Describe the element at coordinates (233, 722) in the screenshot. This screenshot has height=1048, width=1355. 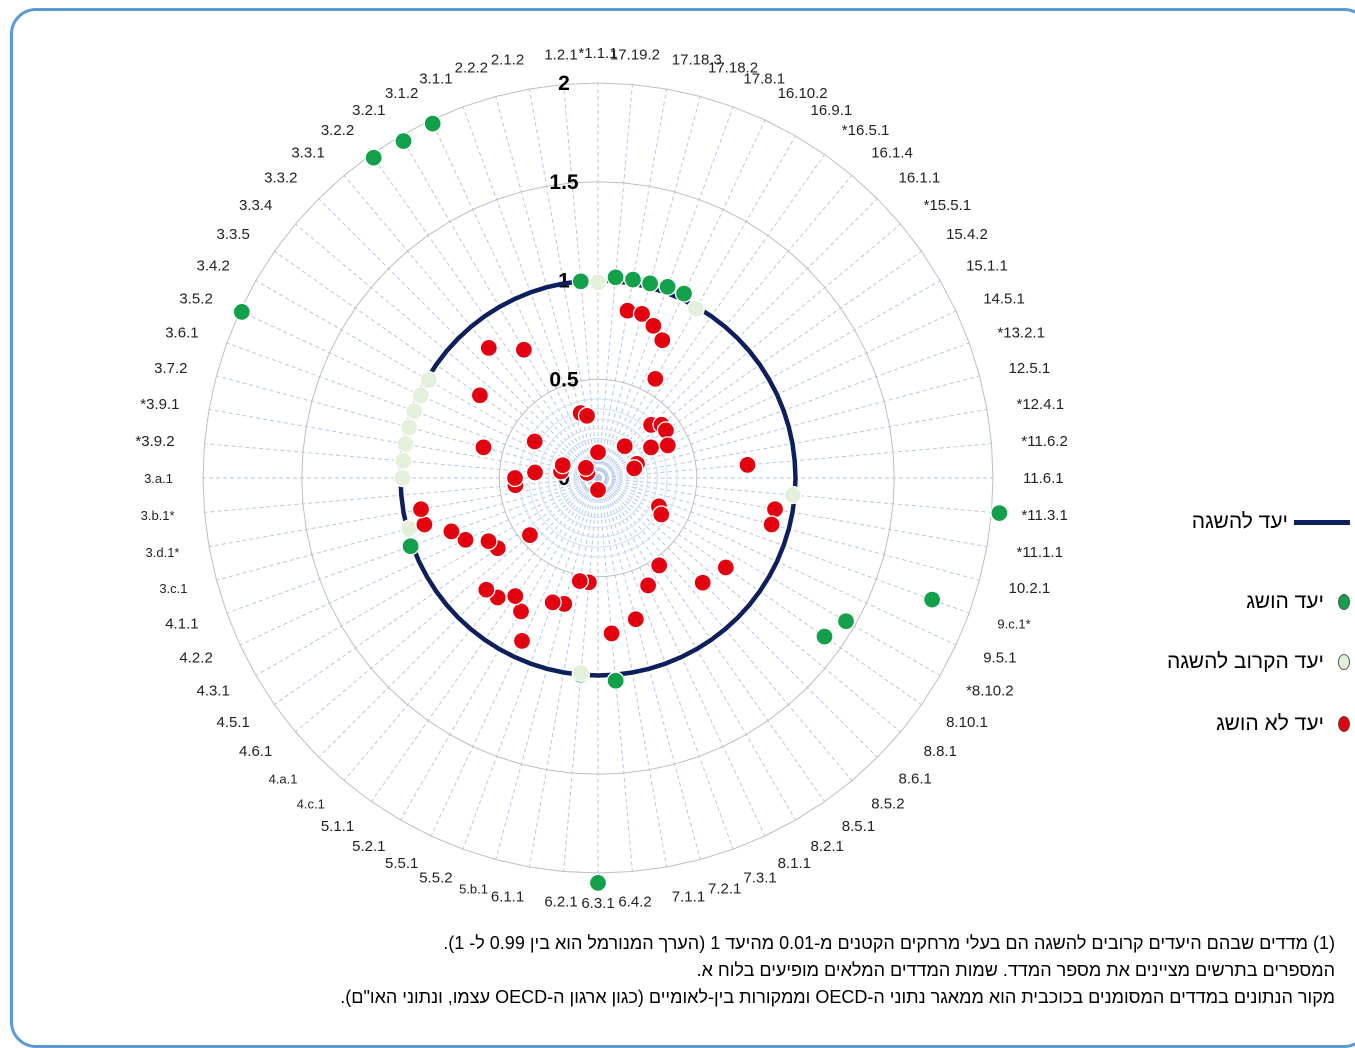
I see `category-label: 4.5.1` at that location.